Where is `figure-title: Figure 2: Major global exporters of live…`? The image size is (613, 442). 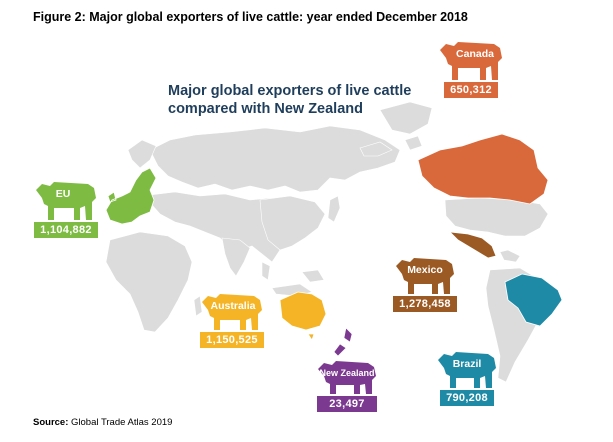 figure-title: Figure 2: Major global exporters of live… is located at coordinates (250, 17).